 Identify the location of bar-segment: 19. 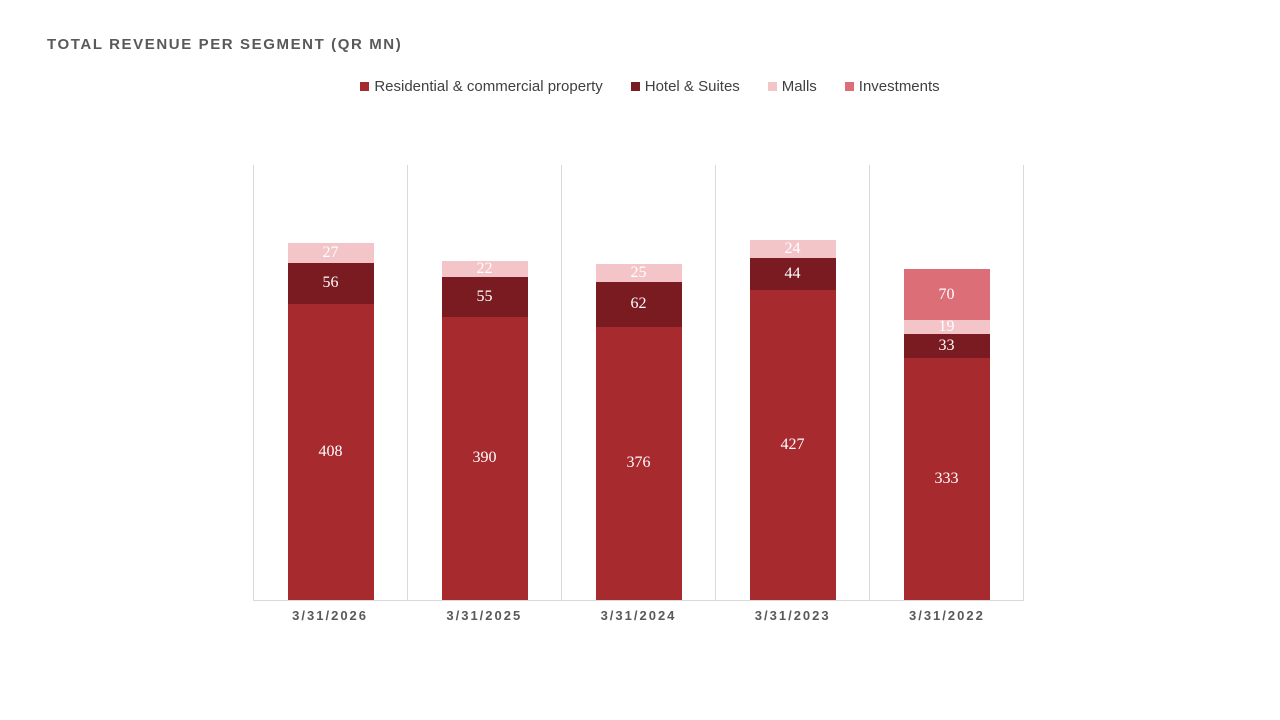
(946, 327).